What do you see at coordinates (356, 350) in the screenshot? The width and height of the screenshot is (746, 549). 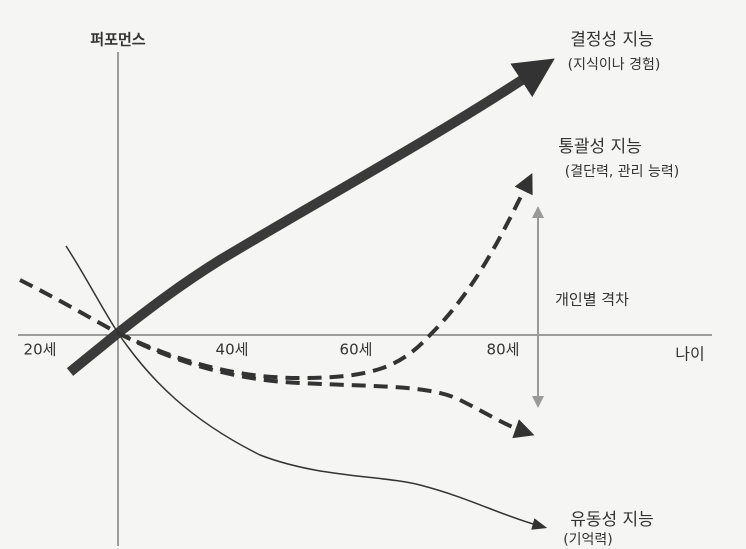 I see `x-tick-label: 60세` at bounding box center [356, 350].